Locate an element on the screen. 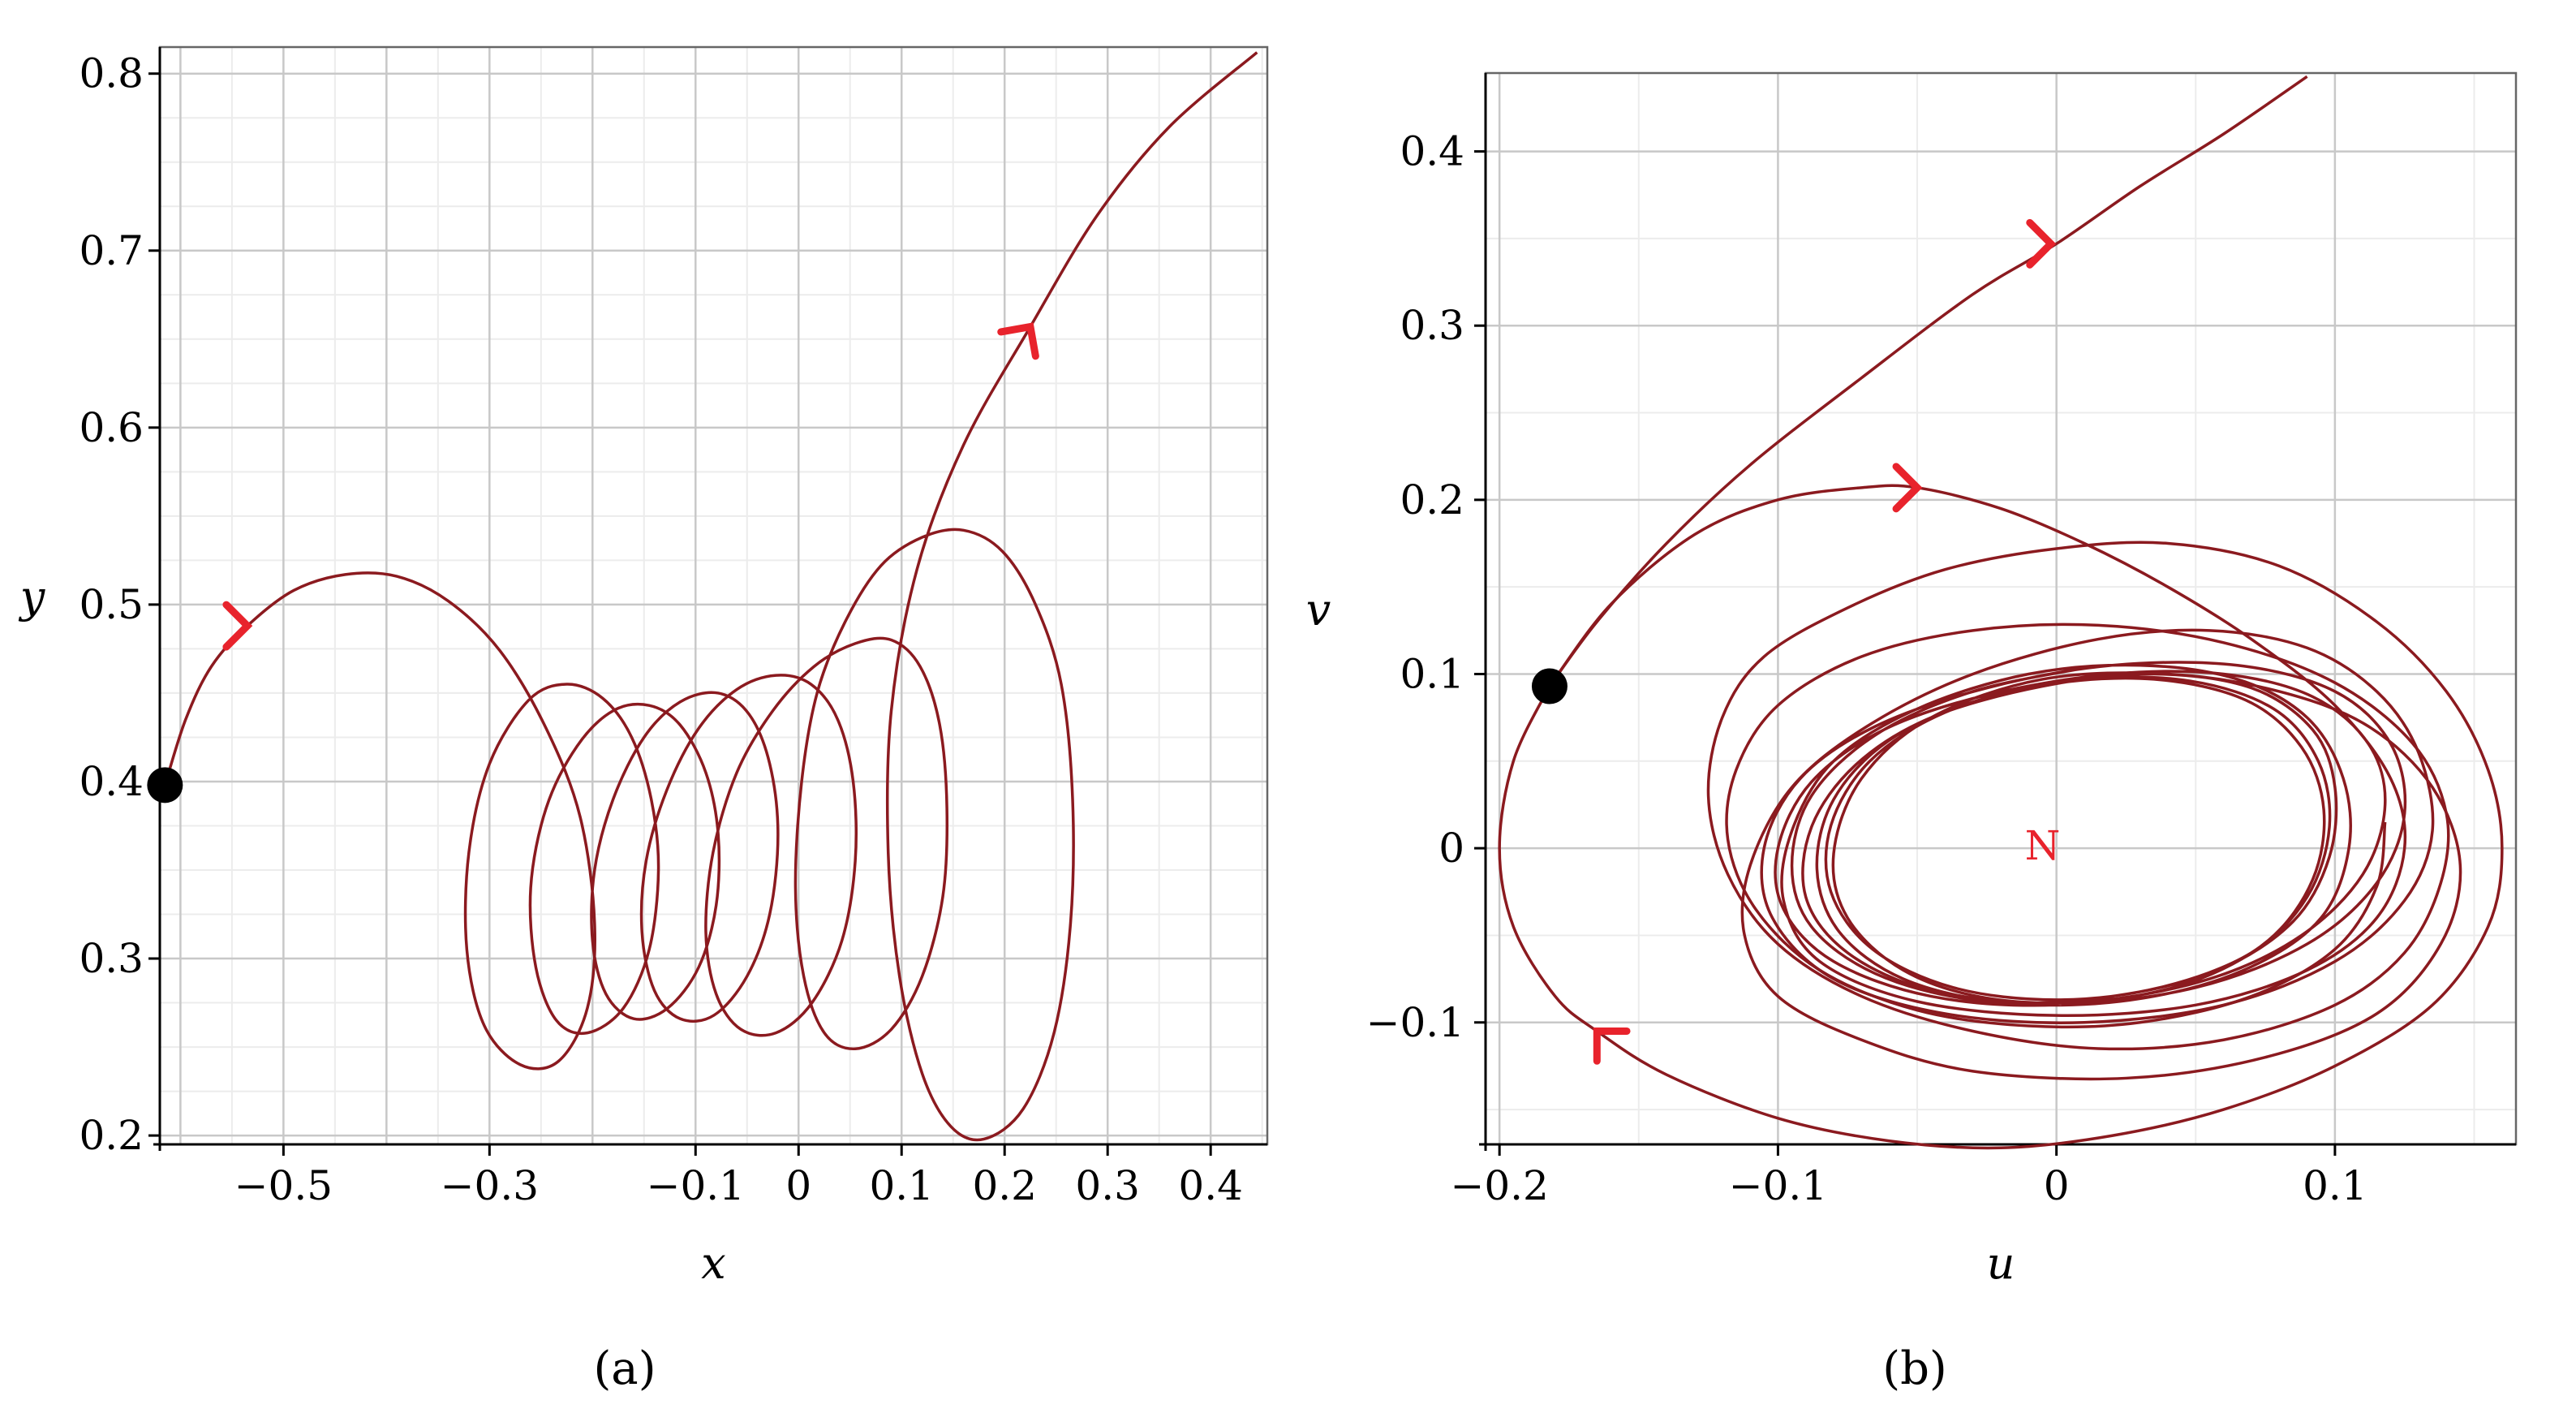 The height and width of the screenshot is (1426, 2576). y-axis-label: v is located at coordinates (1318, 609).